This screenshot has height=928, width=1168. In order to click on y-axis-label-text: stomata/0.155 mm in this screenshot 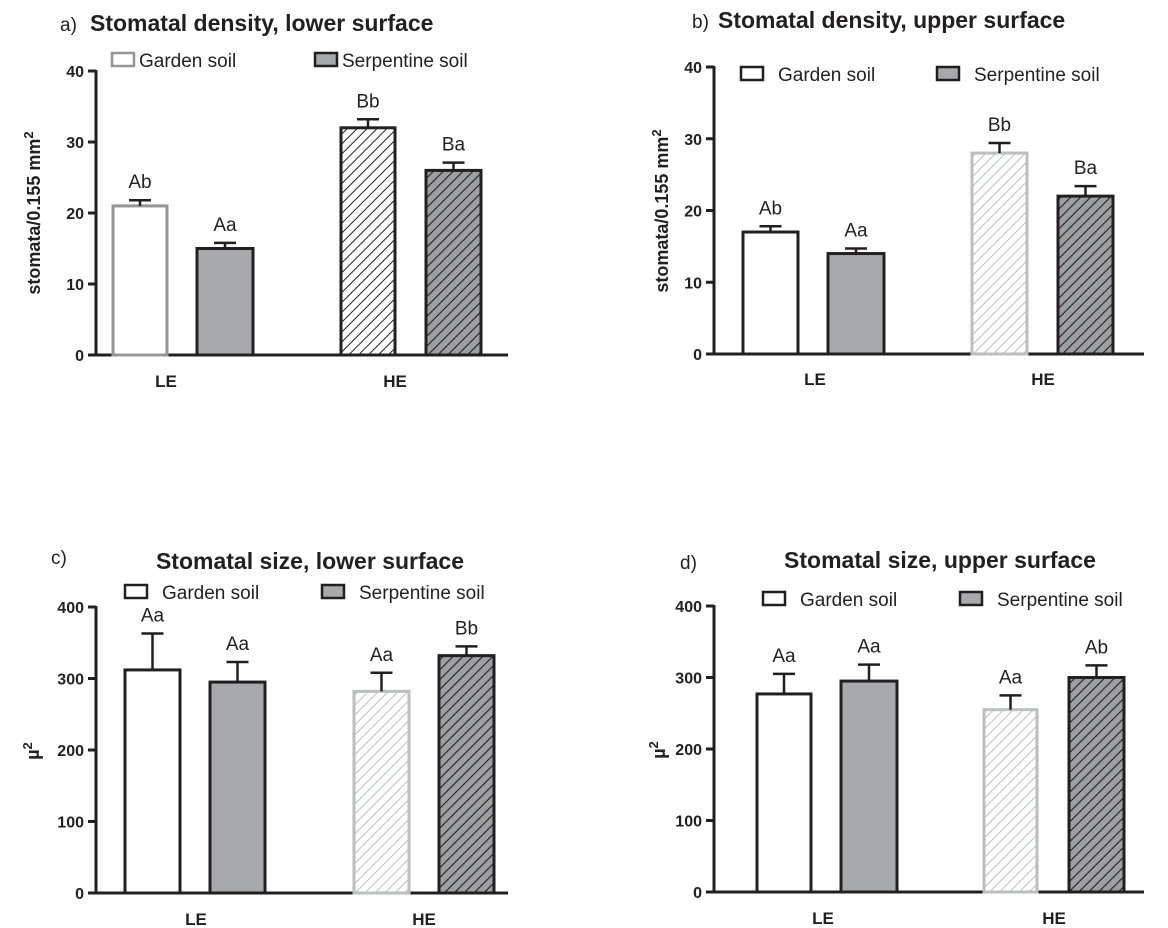, I will do `click(34, 217)`.